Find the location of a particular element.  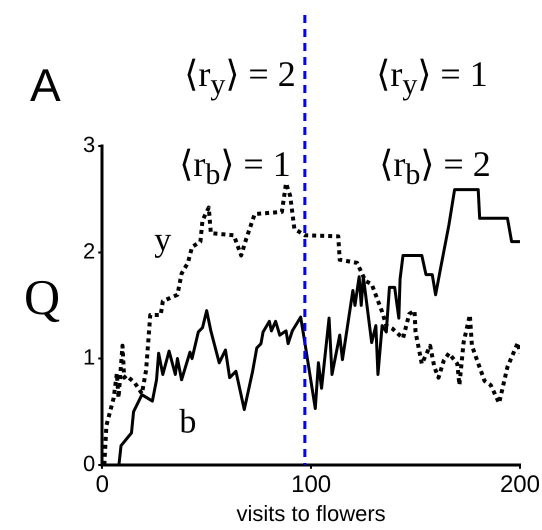

y-tick-label: 1 is located at coordinates (89, 357).